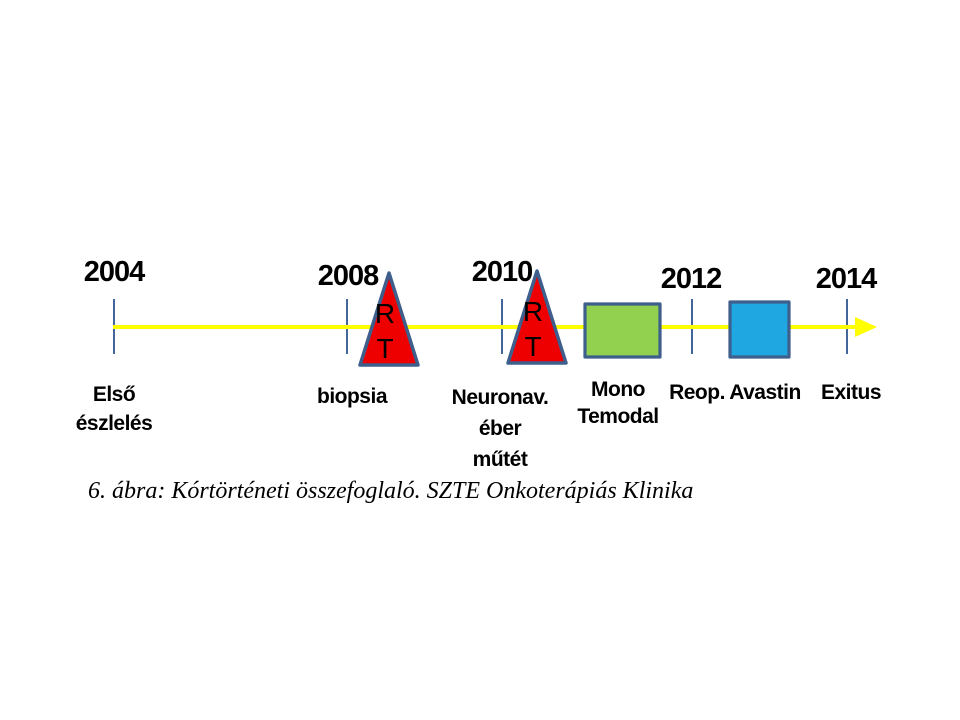  I want to click on event-label-biopsy: biopsia, so click(352, 396).